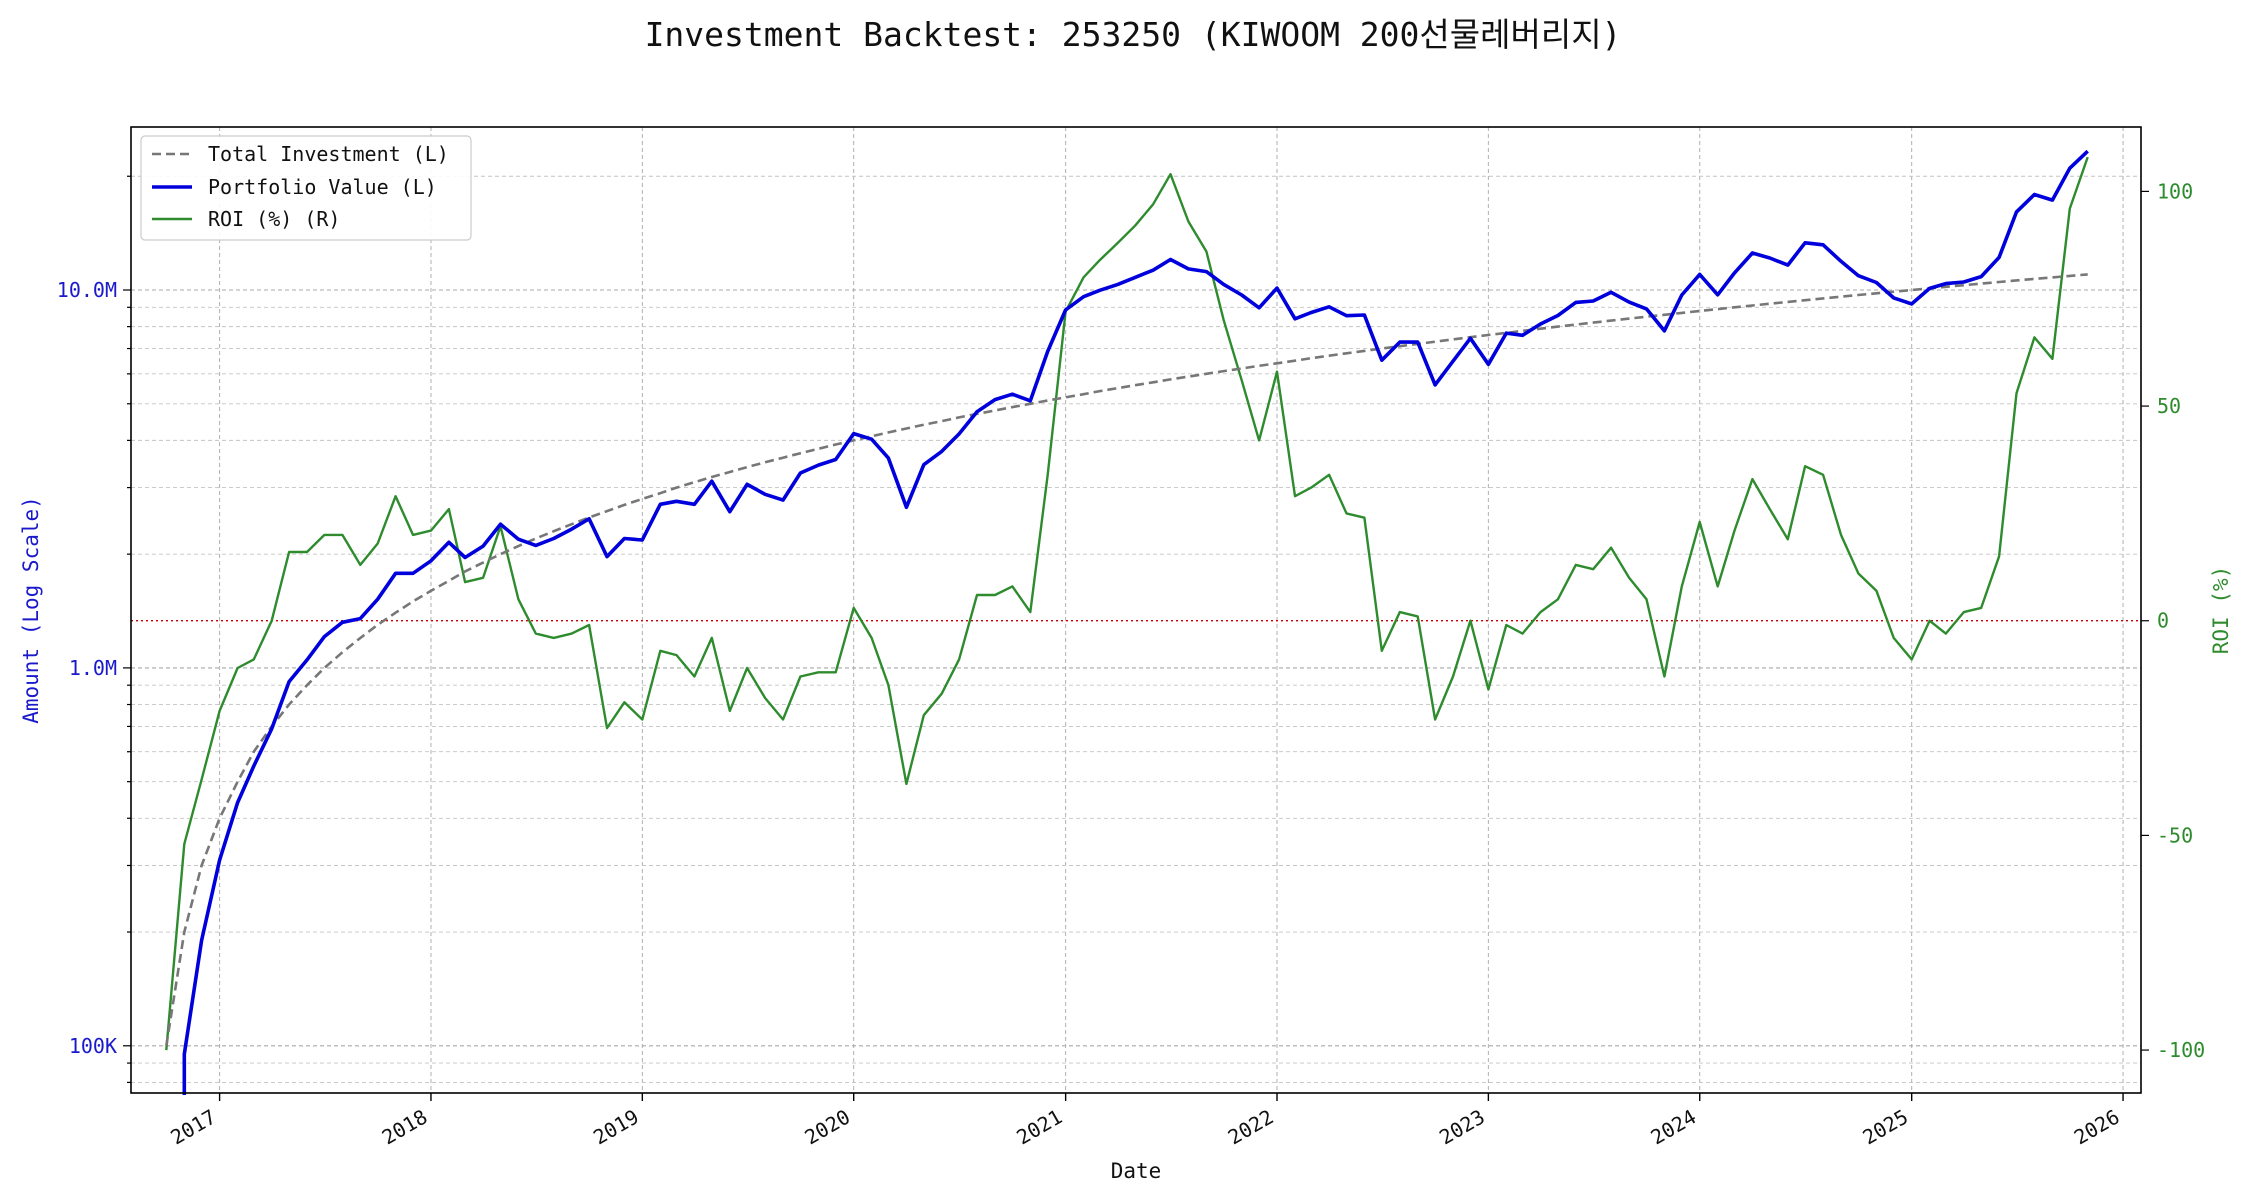 This screenshot has height=1200, width=2250. What do you see at coordinates (1136, 1171) in the screenshot?
I see `x-axis-label: Date` at bounding box center [1136, 1171].